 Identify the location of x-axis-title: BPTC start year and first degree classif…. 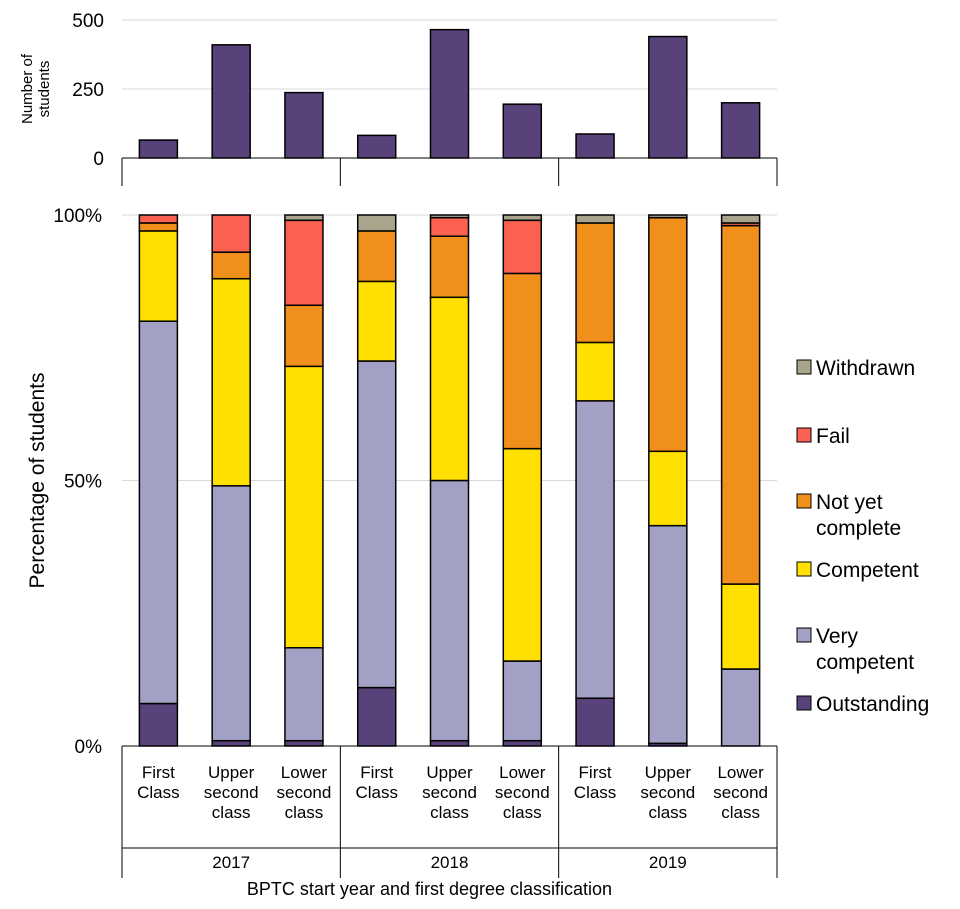
(429, 889).